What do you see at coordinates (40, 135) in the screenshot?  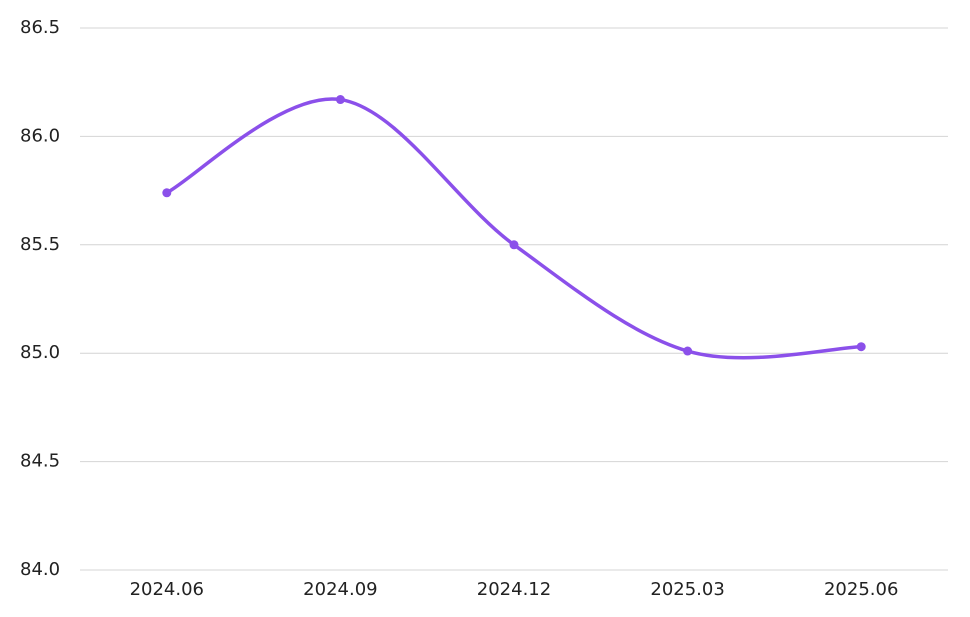 I see `y-tick-label: 86.0` at bounding box center [40, 135].